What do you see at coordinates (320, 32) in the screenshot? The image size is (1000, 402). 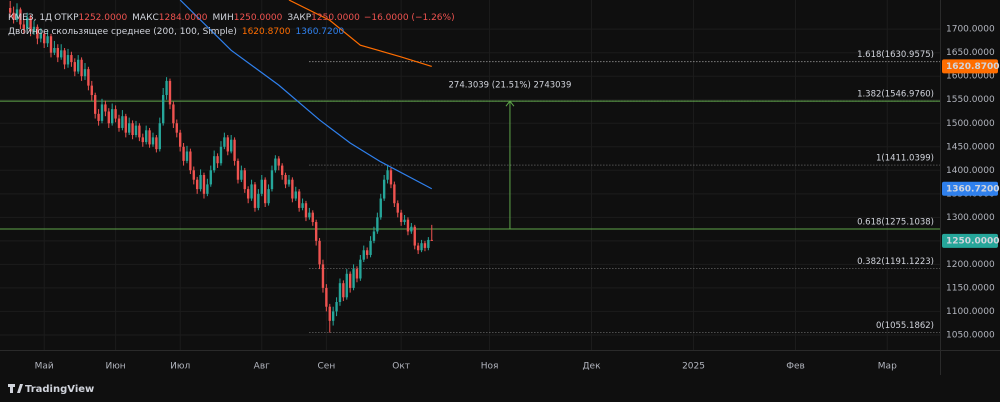 I see `indicator-value: 1360.7200` at bounding box center [320, 32].